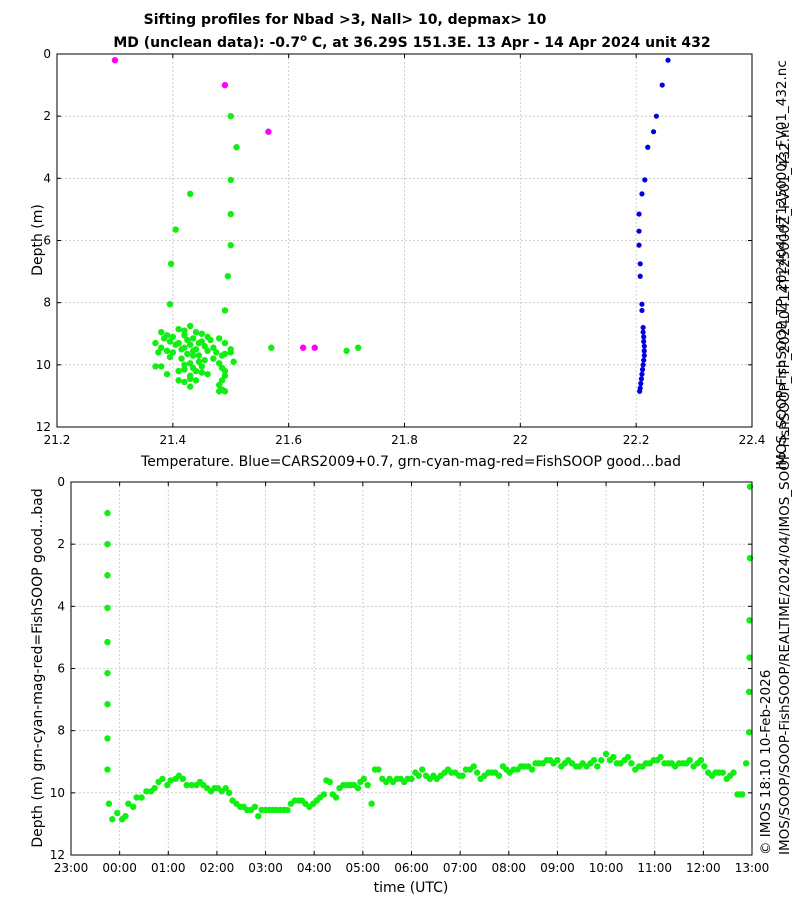 Image resolution: width=800 pixels, height=900 pixels. What do you see at coordinates (61, 606) in the screenshot?
I see `bottom-y-tick-label: 4` at bounding box center [61, 606].